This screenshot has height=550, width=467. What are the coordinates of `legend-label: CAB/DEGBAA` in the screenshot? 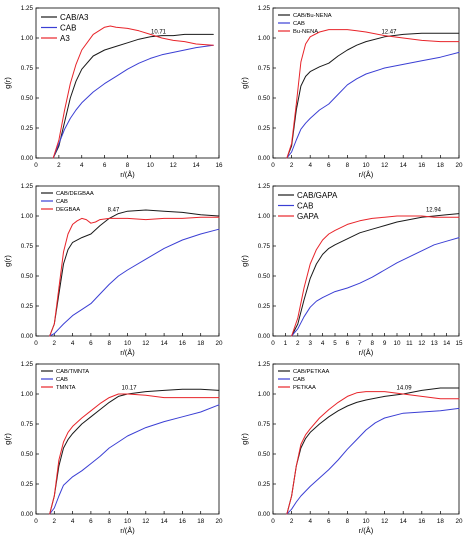 It's located at (75, 194).